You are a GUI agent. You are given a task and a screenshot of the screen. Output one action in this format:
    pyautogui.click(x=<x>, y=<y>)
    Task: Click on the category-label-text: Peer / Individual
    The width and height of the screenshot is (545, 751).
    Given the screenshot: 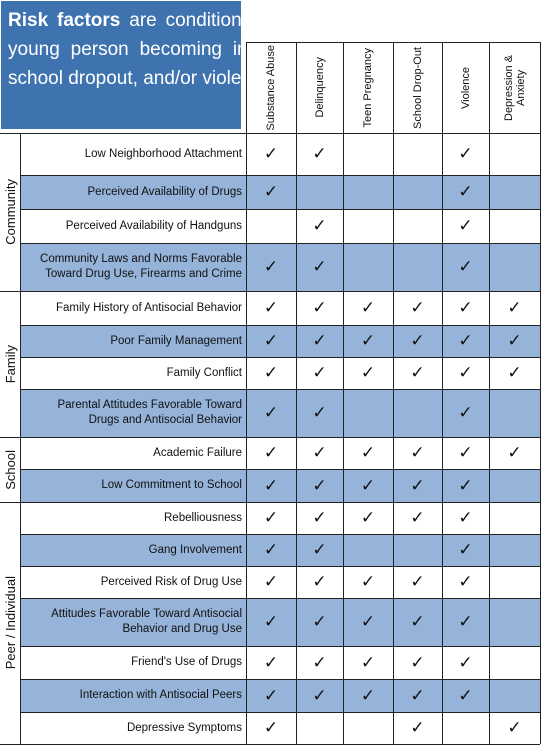 What is the action you would take?
    pyautogui.click(x=10, y=623)
    